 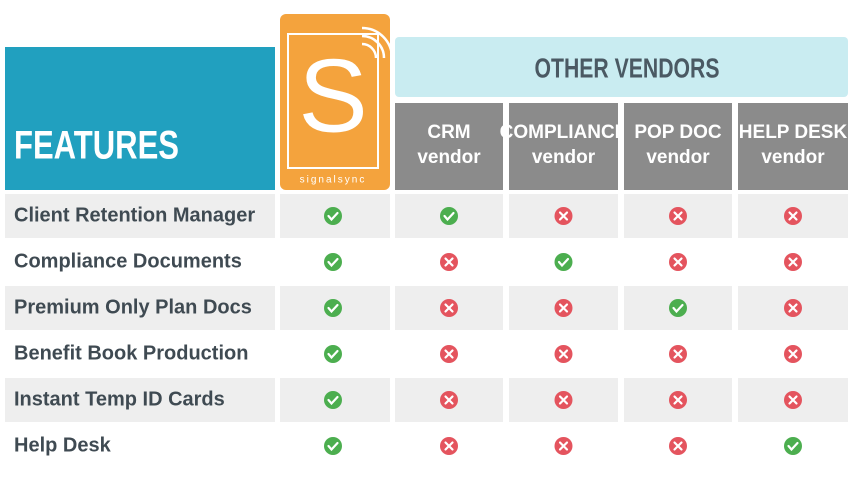 What do you see at coordinates (140, 118) in the screenshot?
I see `features-header-bg` at bounding box center [140, 118].